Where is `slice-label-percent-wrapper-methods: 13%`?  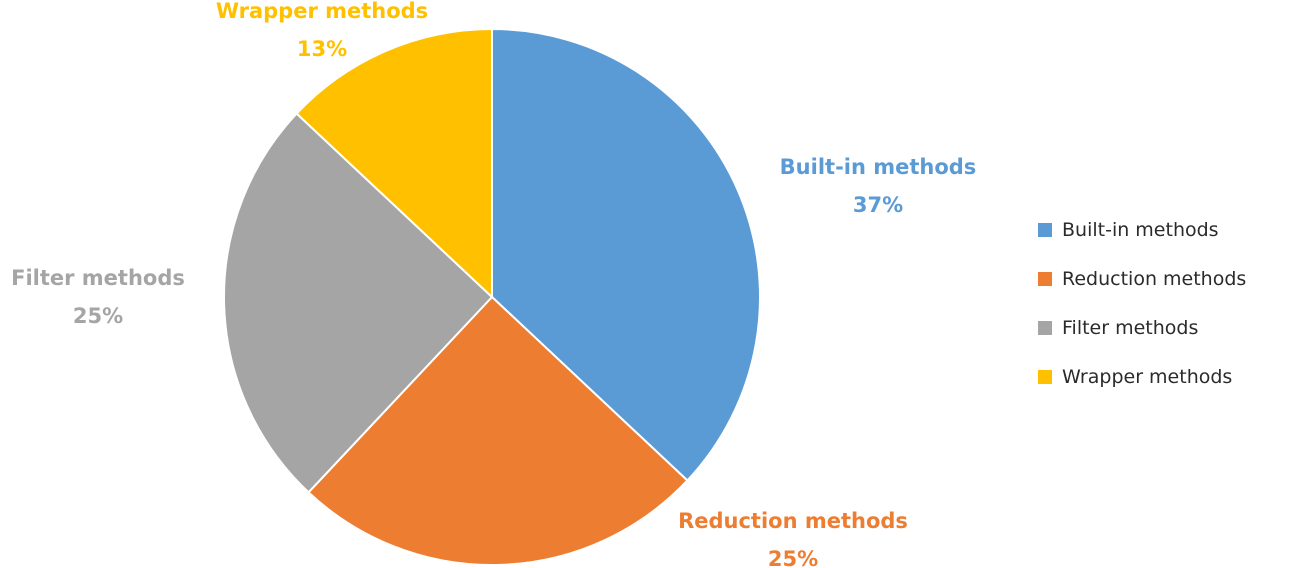 slice-label-percent-wrapper-methods: 13% is located at coordinates (322, 49).